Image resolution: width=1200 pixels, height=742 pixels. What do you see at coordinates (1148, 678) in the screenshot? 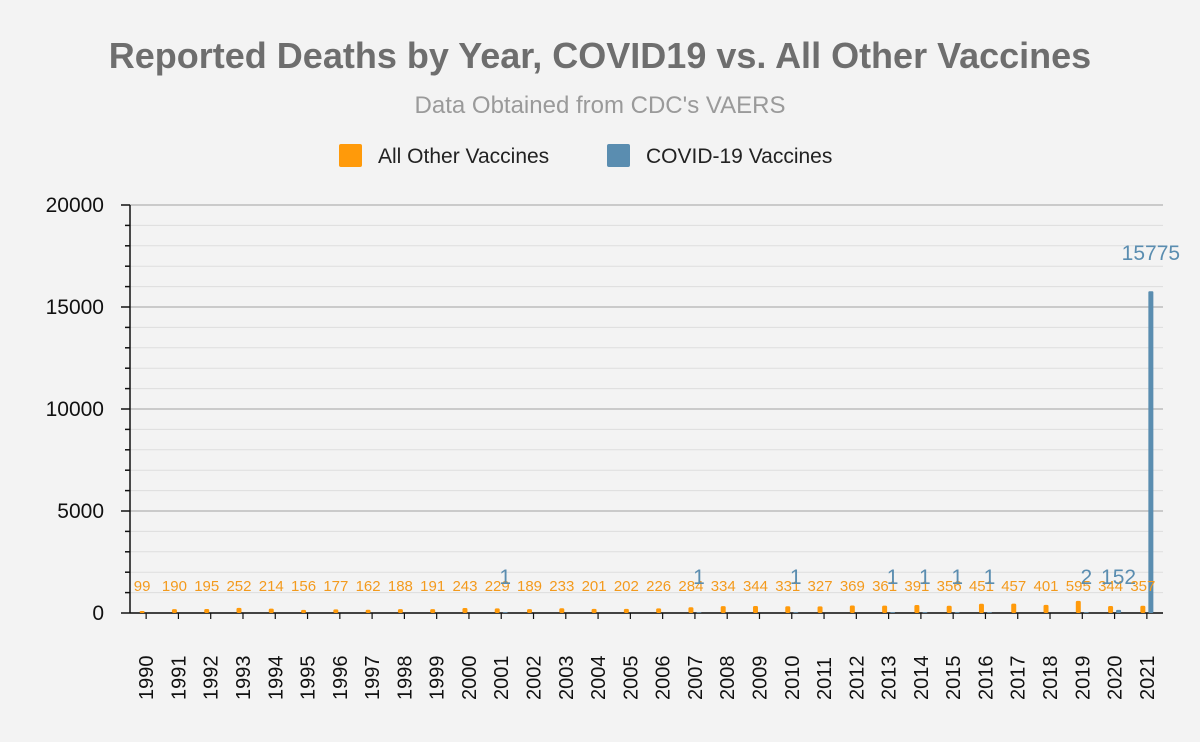
I see `x-tick-label: 2021` at bounding box center [1148, 678].